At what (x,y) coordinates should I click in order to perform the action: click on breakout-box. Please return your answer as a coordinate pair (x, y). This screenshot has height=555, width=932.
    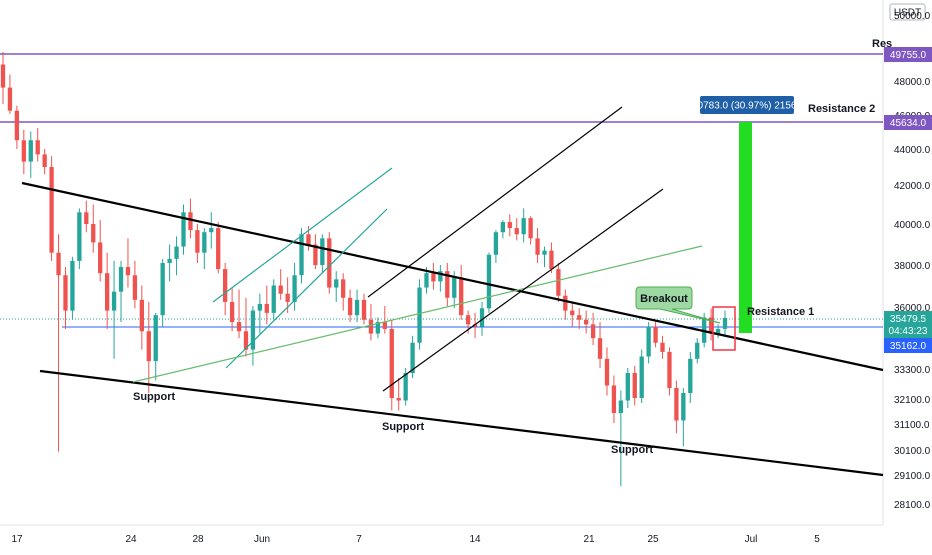
    Looking at the image, I should click on (724, 328).